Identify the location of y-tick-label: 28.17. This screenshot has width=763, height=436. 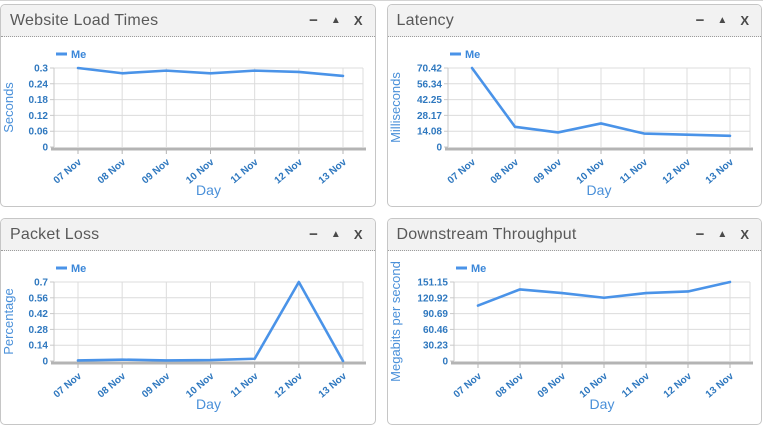
(428, 116).